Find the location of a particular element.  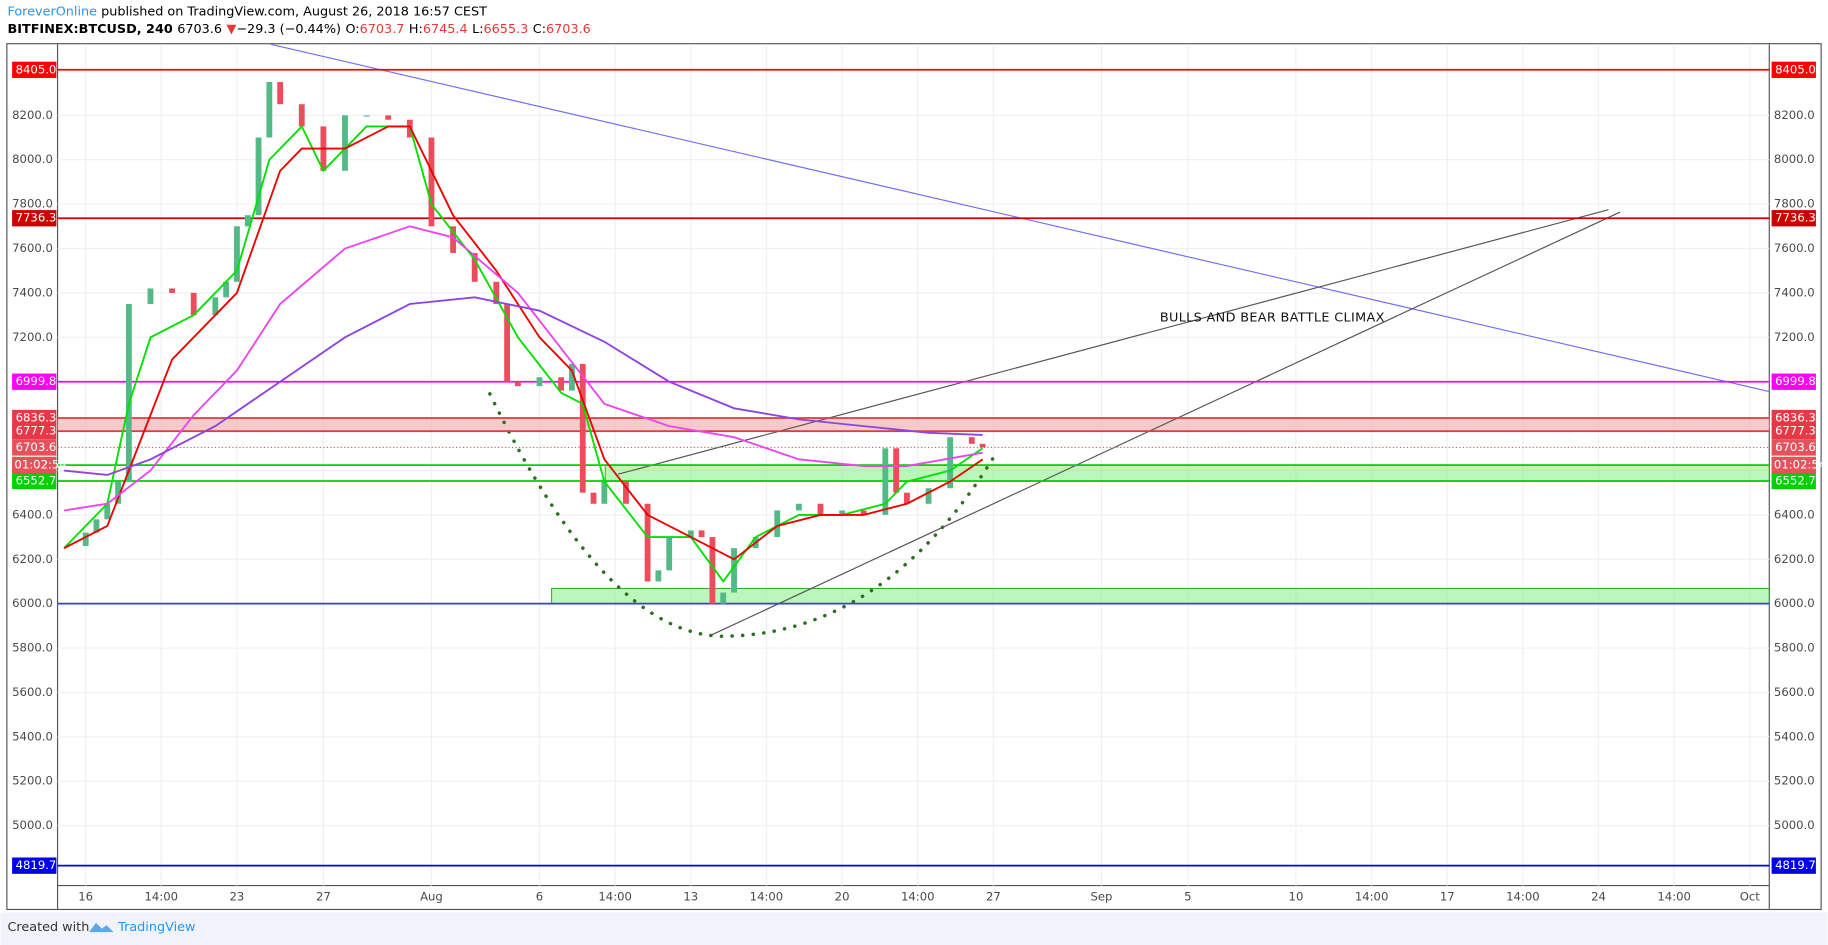

price-level-label: 6703.6 is located at coordinates (36, 447).